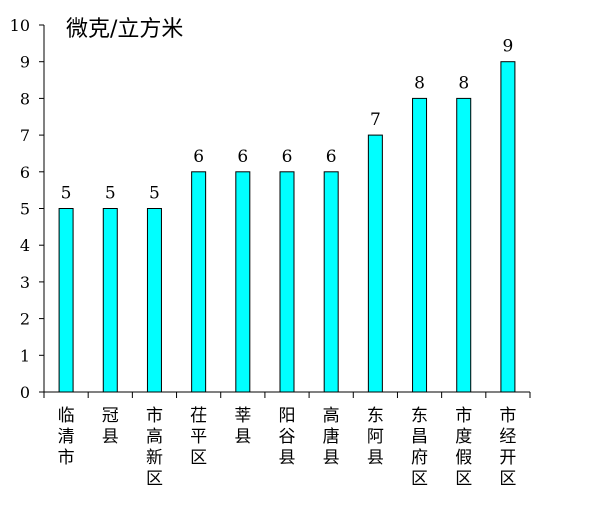 The height and width of the screenshot is (508, 590). What do you see at coordinates (25, 172) in the screenshot?
I see `y-tick-label: 6` at bounding box center [25, 172].